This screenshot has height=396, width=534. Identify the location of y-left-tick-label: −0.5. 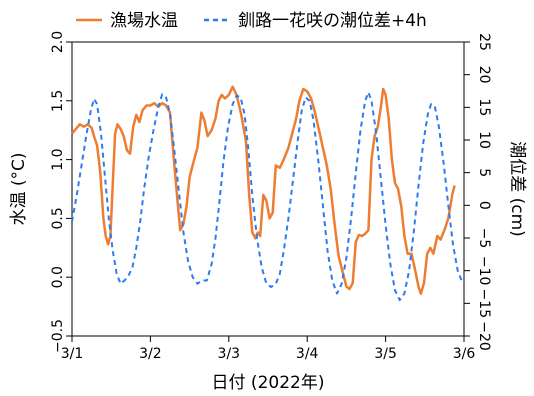
(58, 336).